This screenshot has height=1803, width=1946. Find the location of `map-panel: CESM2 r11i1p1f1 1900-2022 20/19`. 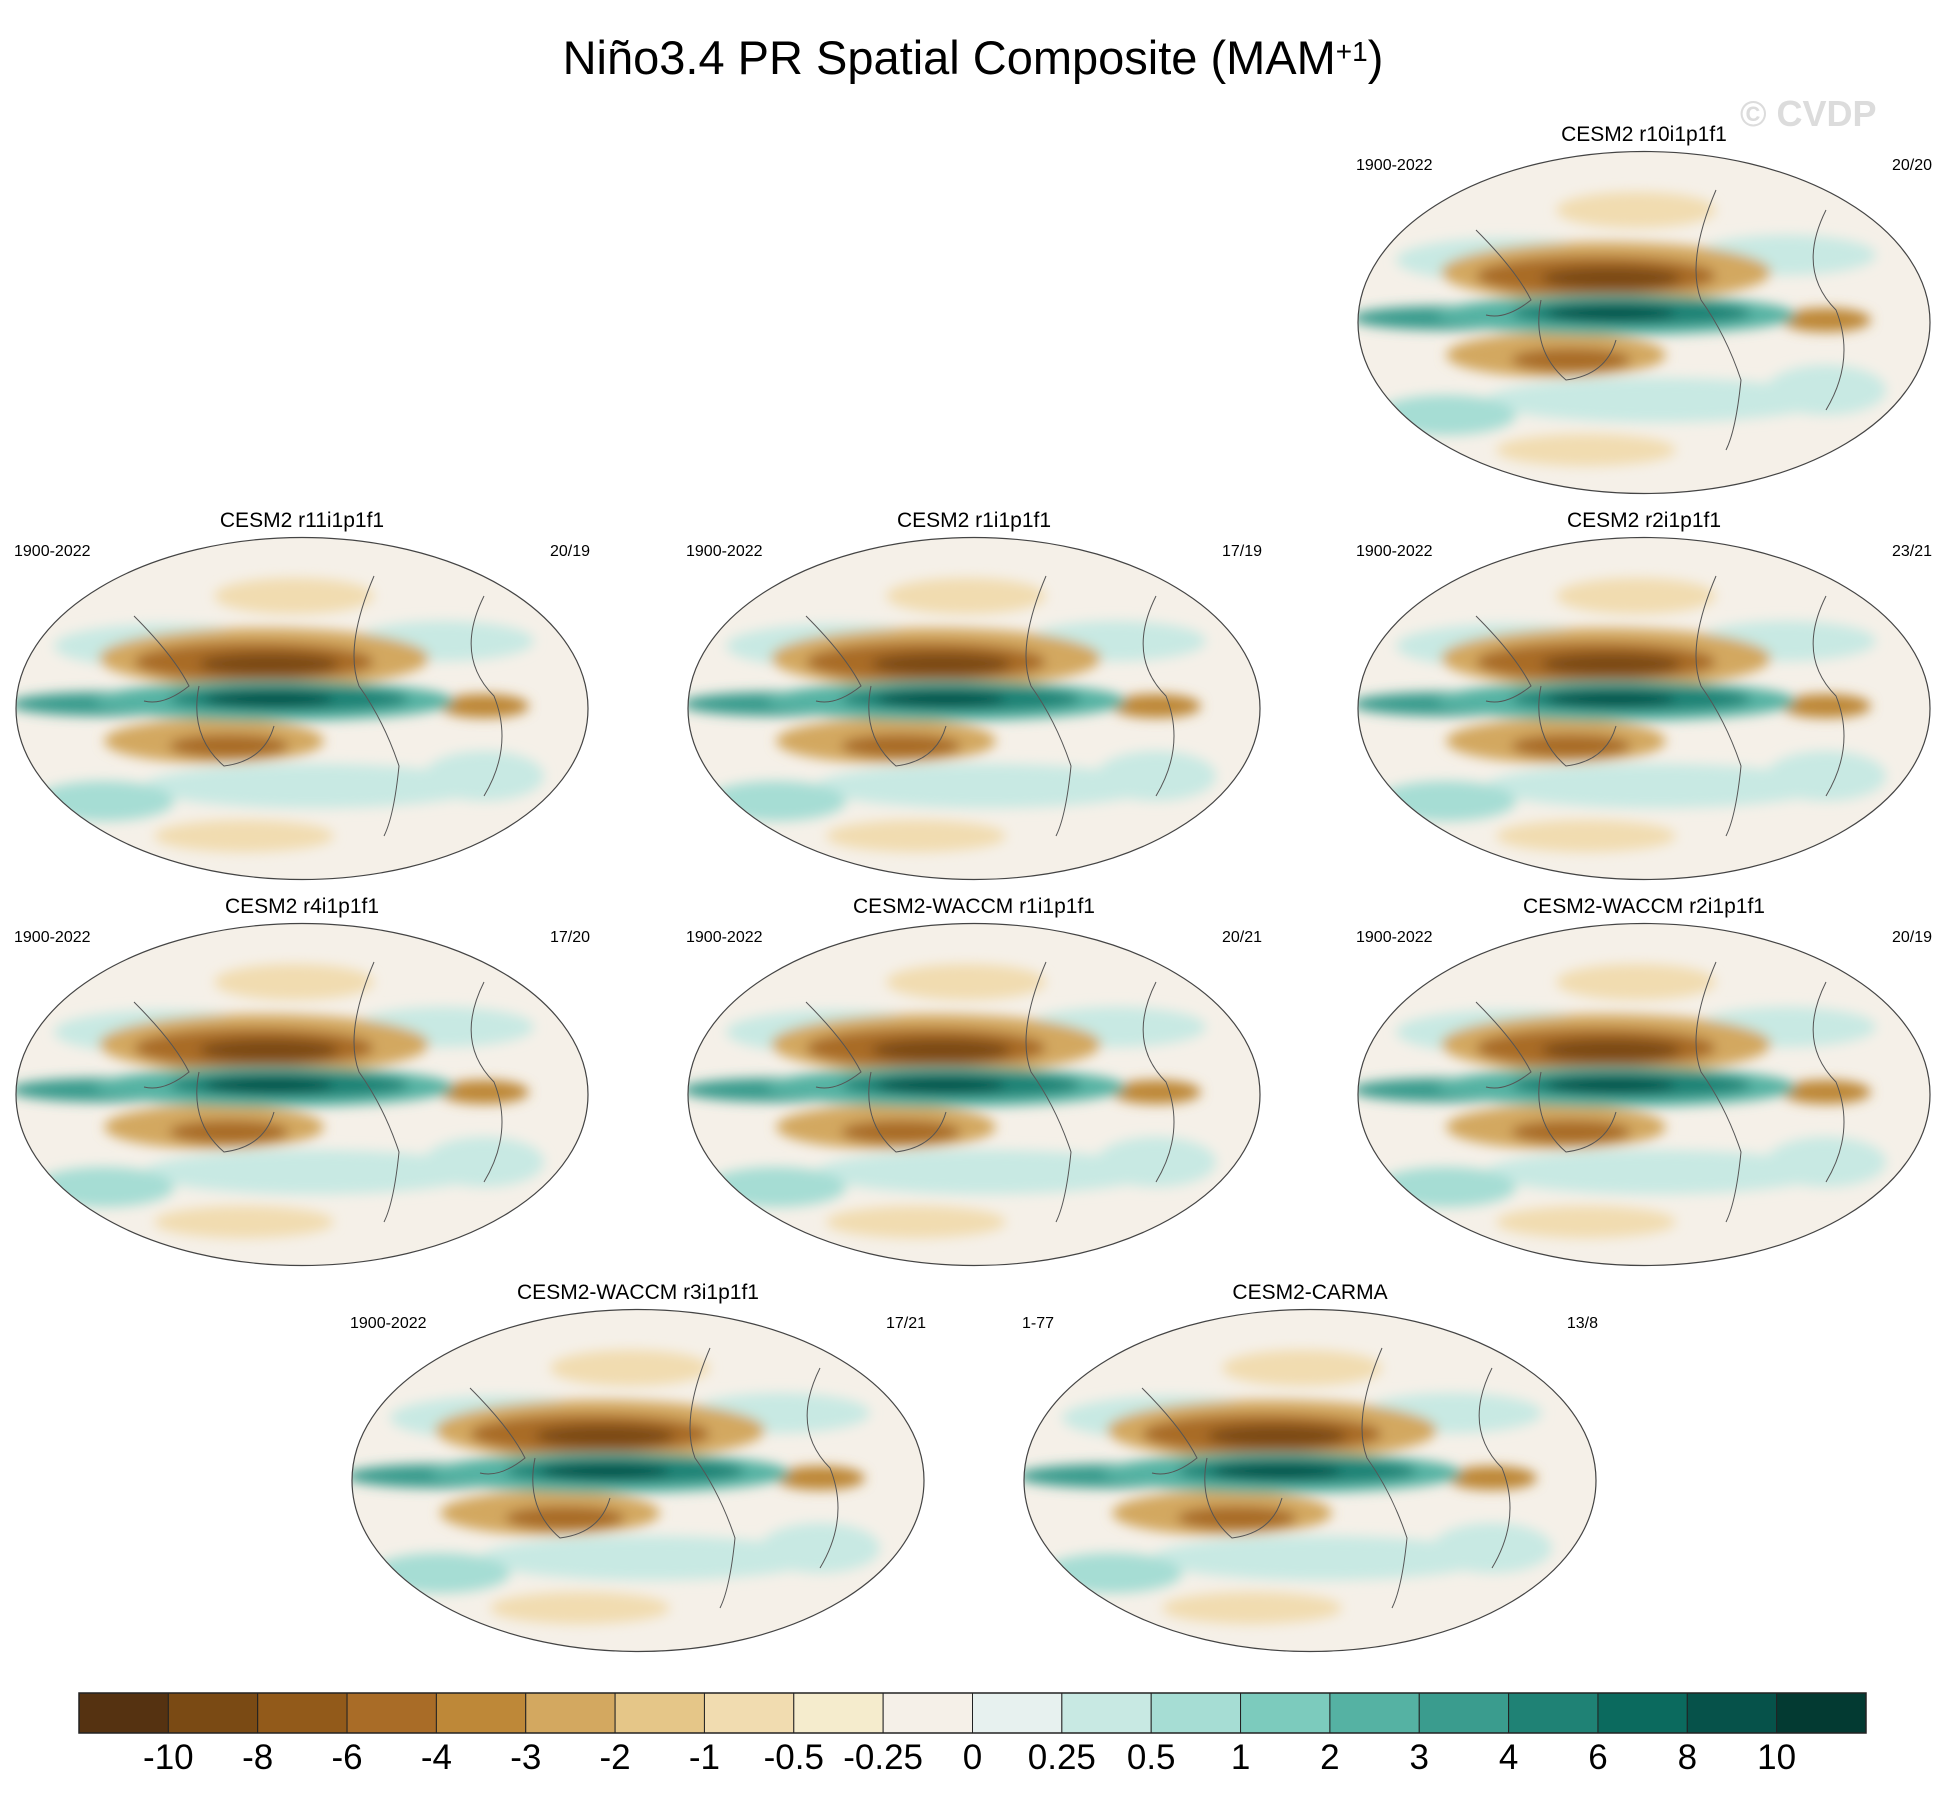

map-panel: CESM2 r11i1p1f1 1900-2022 20/19 is located at coordinates (302, 694).